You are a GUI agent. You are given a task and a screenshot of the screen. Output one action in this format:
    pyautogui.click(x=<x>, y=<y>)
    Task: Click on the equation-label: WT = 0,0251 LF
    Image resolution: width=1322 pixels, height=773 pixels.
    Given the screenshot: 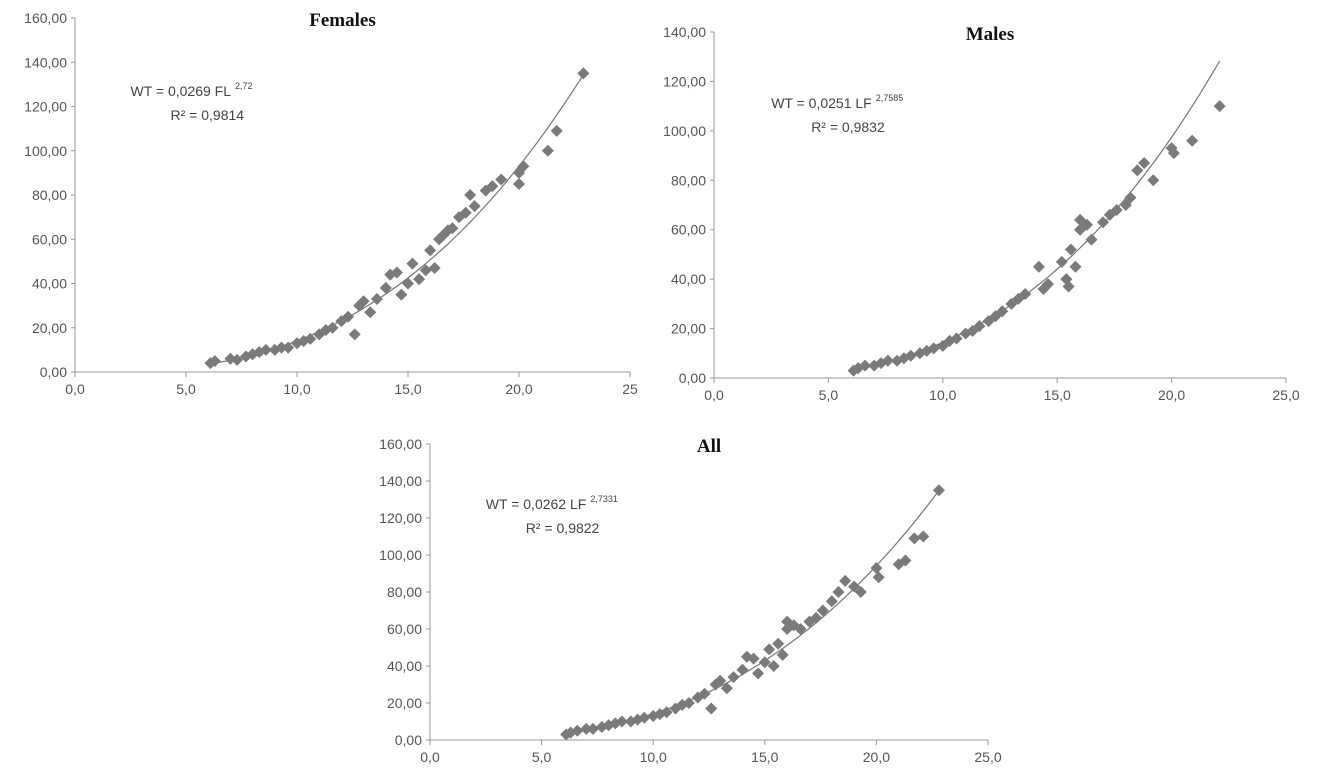 What is the action you would take?
    pyautogui.click(x=821, y=103)
    